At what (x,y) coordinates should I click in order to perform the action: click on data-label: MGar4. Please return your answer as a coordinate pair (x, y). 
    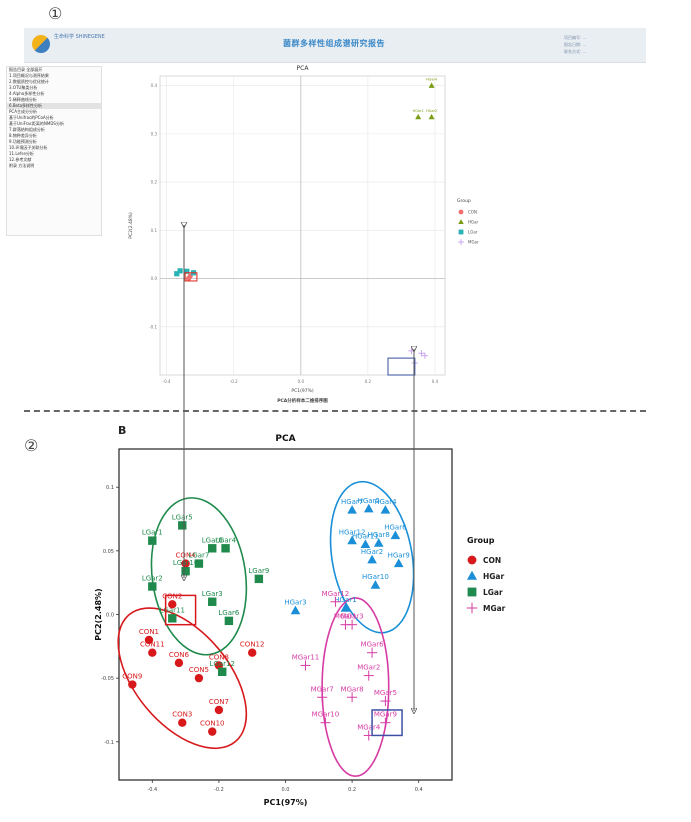
    Looking at the image, I should click on (369, 727).